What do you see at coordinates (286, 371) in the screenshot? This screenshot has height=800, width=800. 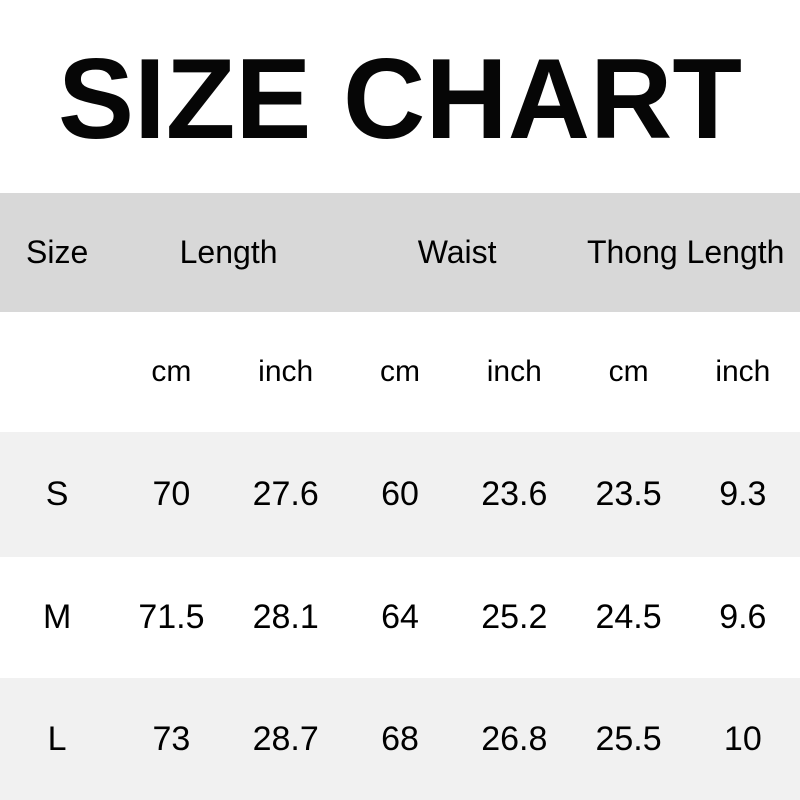 I see `unit-cell-length-inch: inch` at bounding box center [286, 371].